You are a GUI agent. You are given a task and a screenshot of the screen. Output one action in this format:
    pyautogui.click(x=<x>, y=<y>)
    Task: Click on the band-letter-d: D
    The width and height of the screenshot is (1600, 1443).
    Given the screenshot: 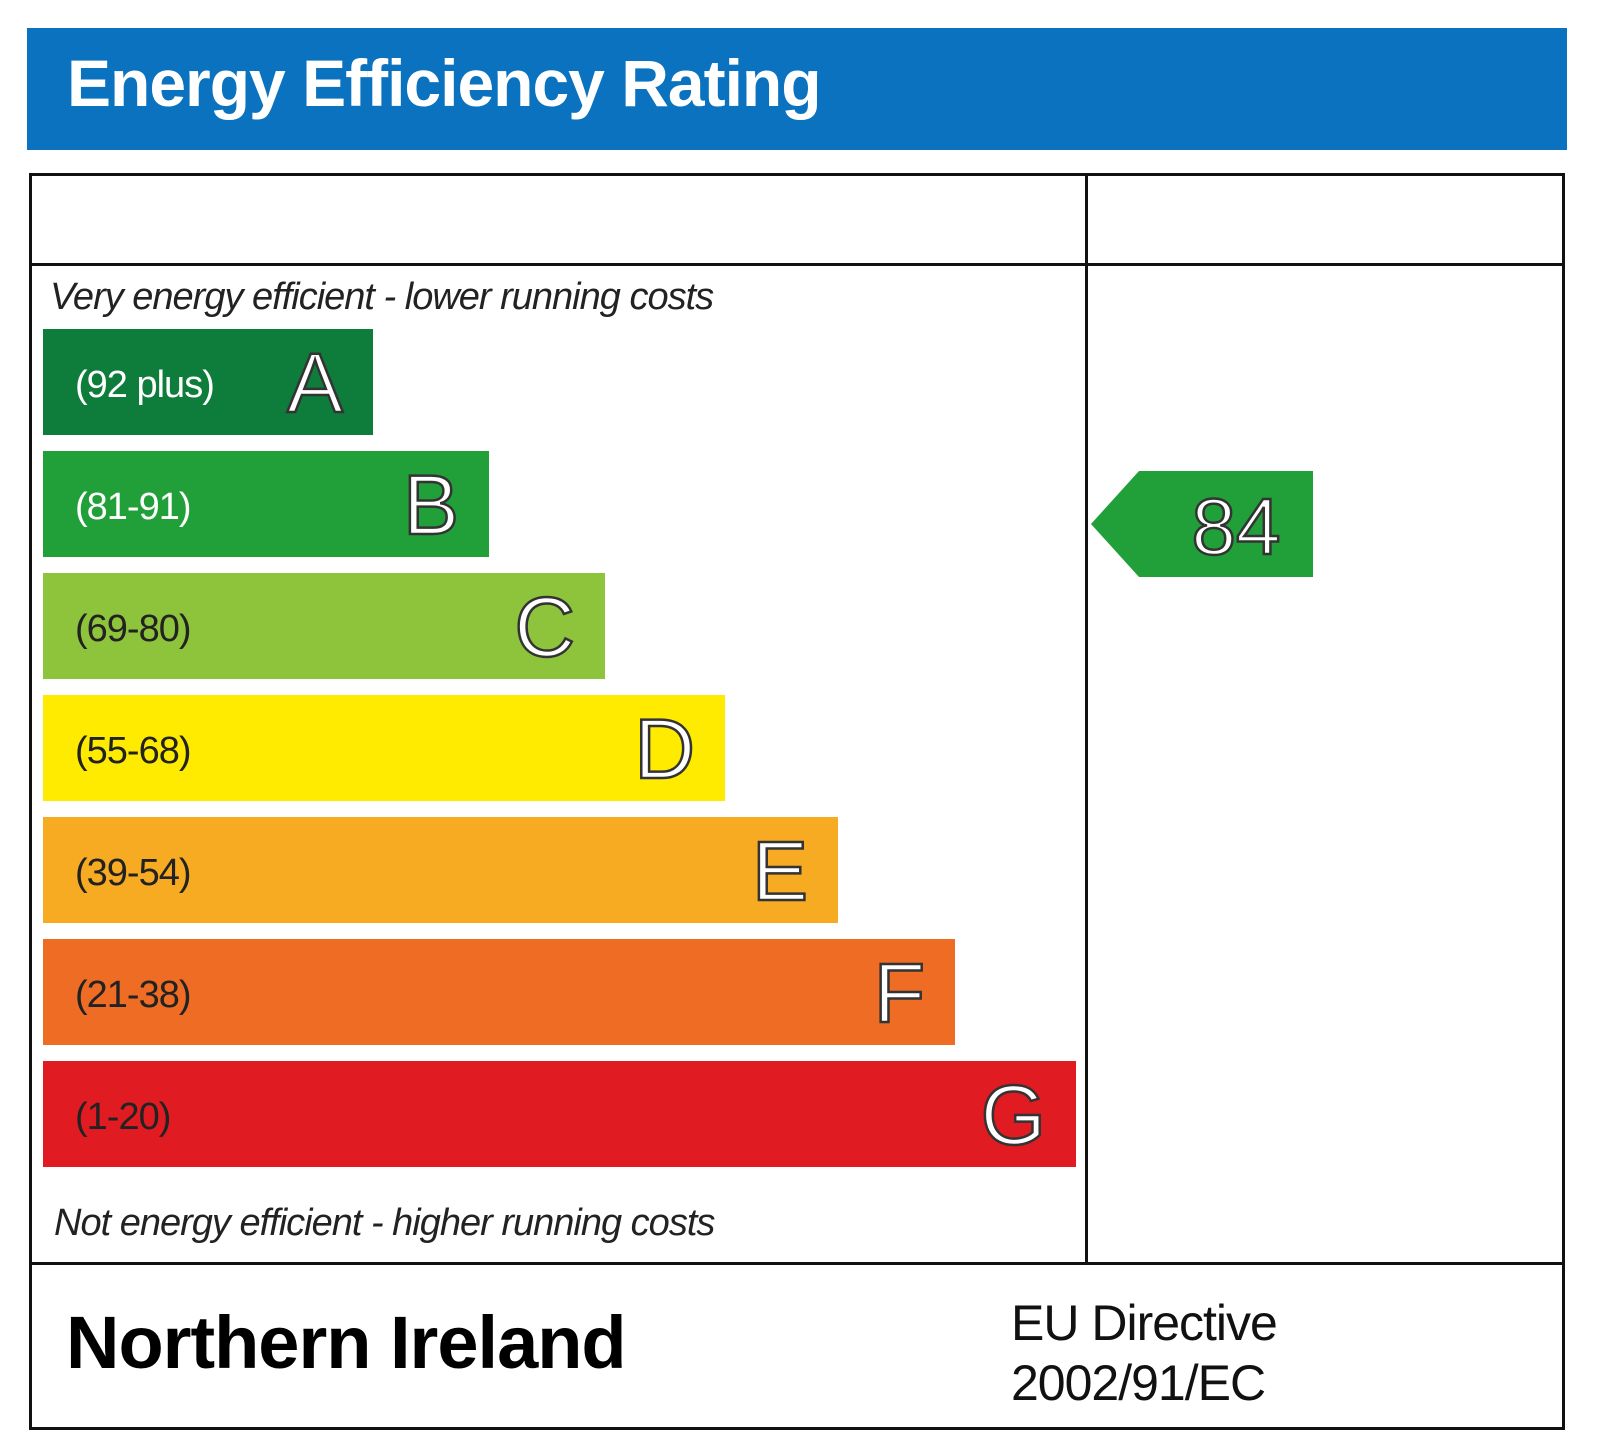 What is the action you would take?
    pyautogui.click(x=664, y=749)
    